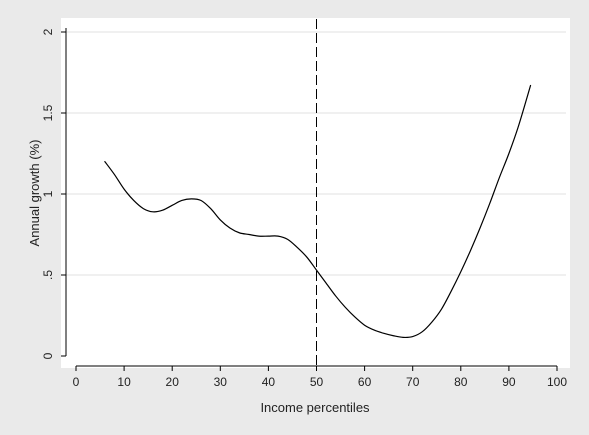 The height and width of the screenshot is (435, 589). What do you see at coordinates (557, 382) in the screenshot?
I see `x-tick-label: 100` at bounding box center [557, 382].